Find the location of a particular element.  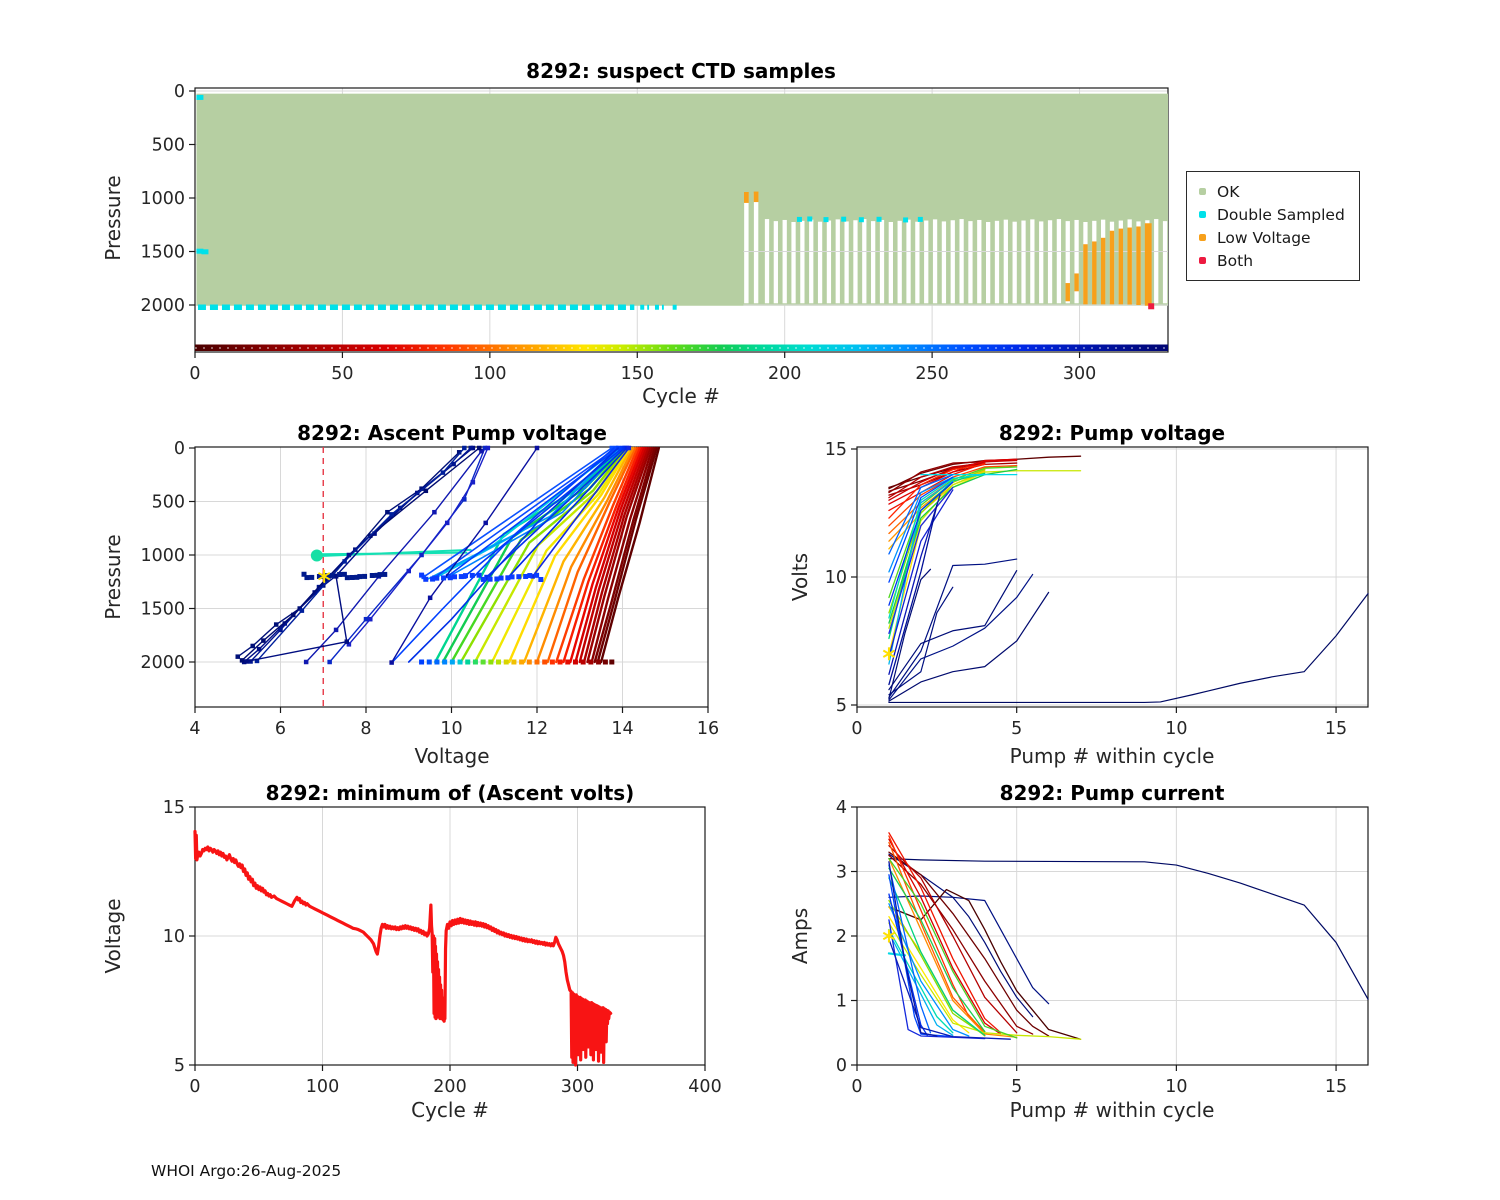

svg-text: 100 is located at coordinates (322, 1087).